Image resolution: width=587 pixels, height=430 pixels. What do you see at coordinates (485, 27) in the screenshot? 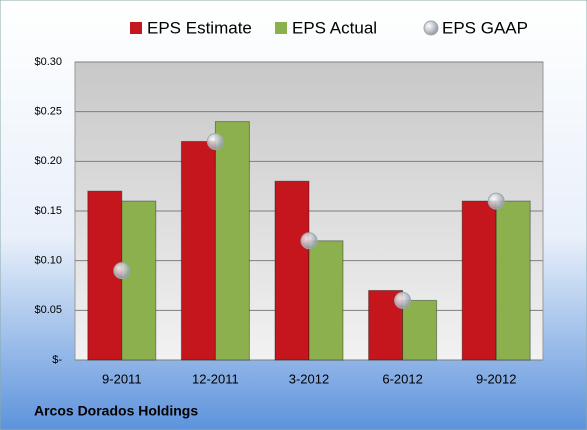
I see `legend-label: EPS GAAP` at bounding box center [485, 27].